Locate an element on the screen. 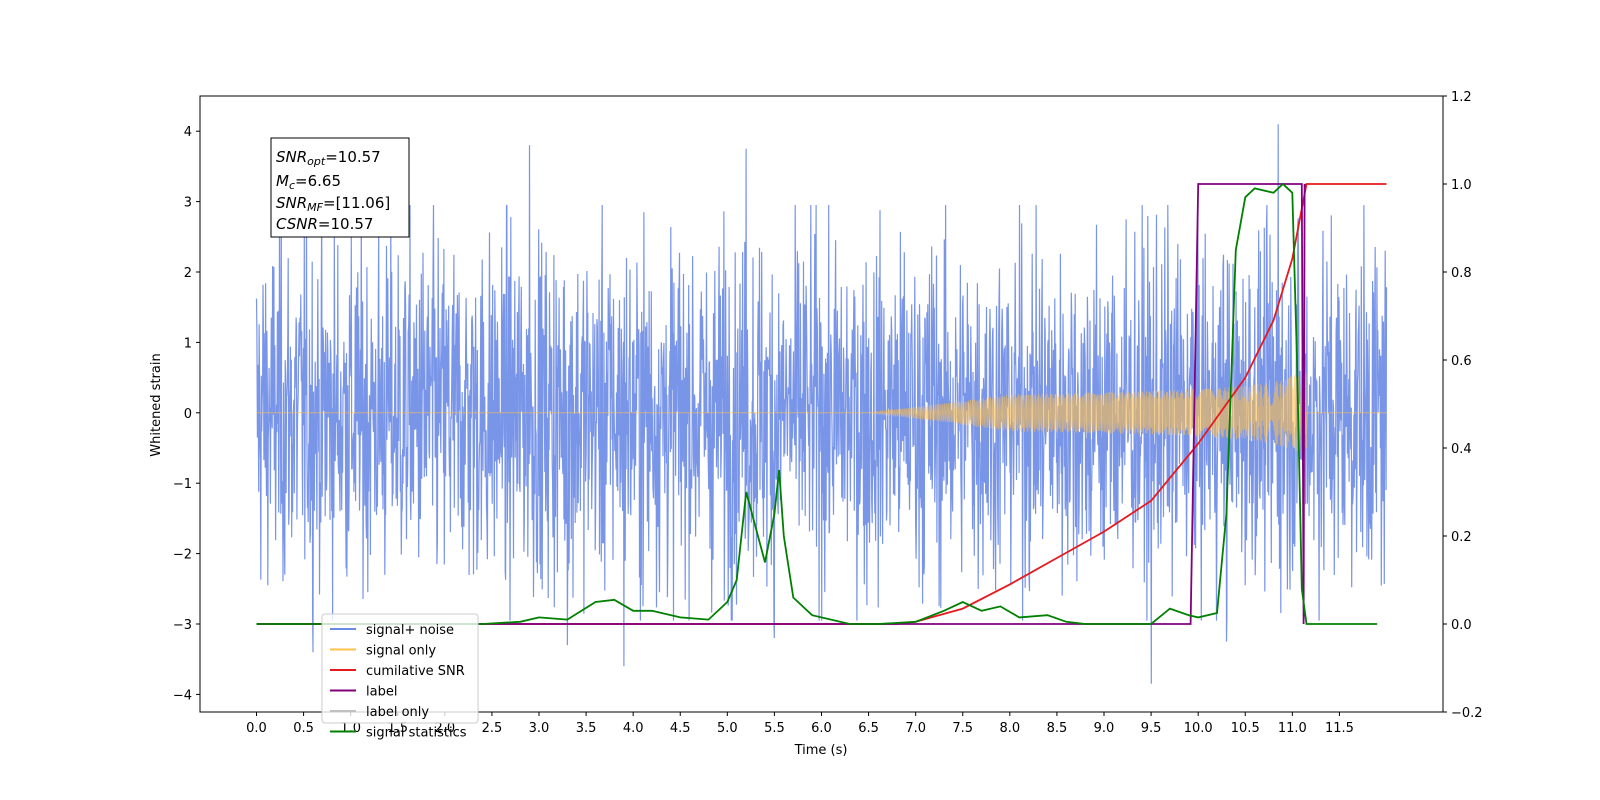 The height and width of the screenshot is (800, 1600). y-left-tick-label: 4 is located at coordinates (188, 132).